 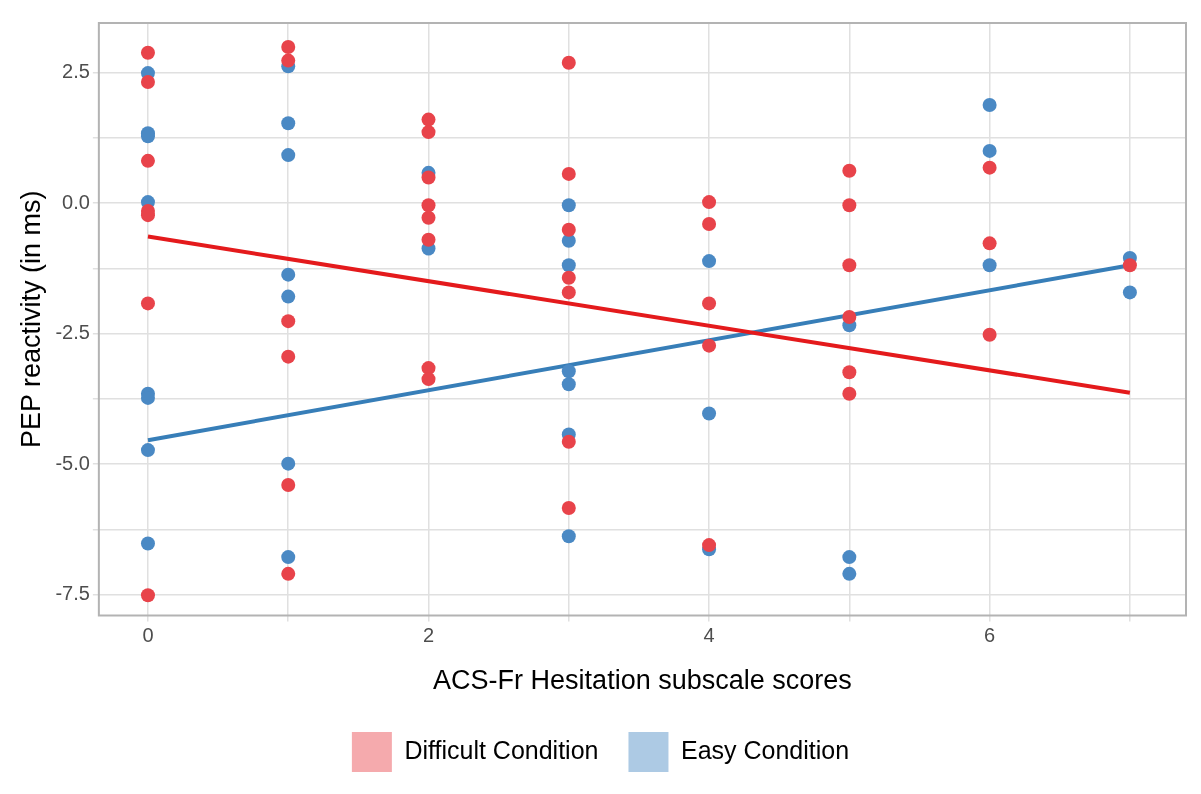 What do you see at coordinates (72, 593) in the screenshot?
I see `y-tick-label: -7.5` at bounding box center [72, 593].